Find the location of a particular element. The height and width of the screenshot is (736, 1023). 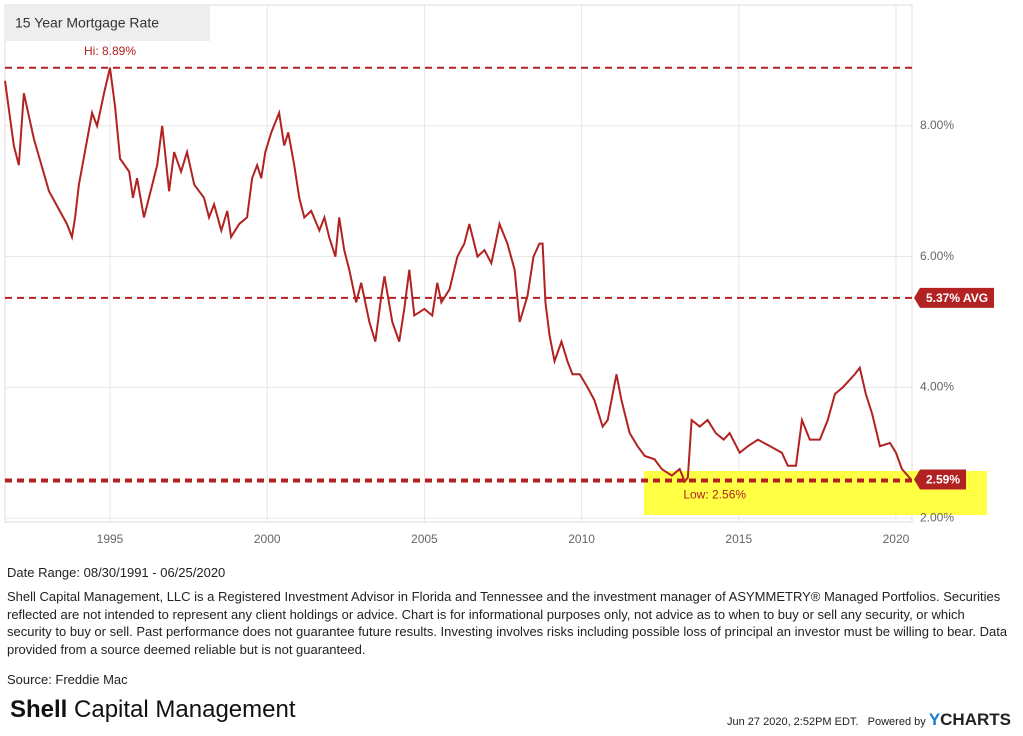

y-tick-label: 2.00% is located at coordinates (937, 517).